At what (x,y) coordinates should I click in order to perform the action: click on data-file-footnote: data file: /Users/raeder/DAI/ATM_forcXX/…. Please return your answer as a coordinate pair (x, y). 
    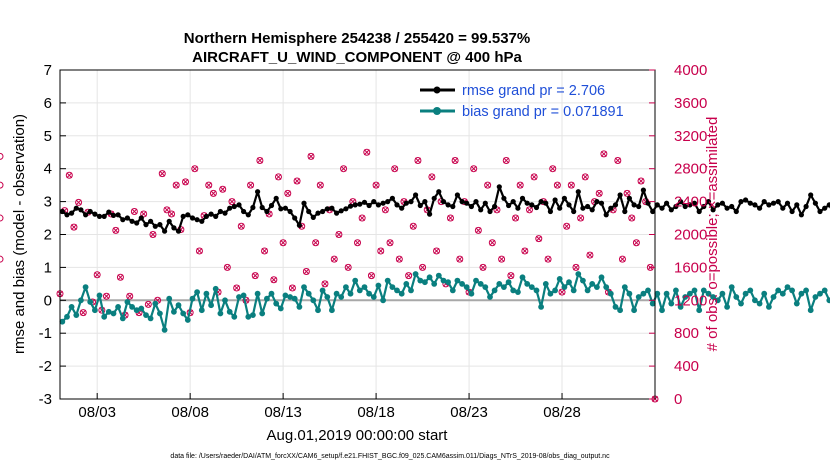
    Looking at the image, I should click on (390, 456).